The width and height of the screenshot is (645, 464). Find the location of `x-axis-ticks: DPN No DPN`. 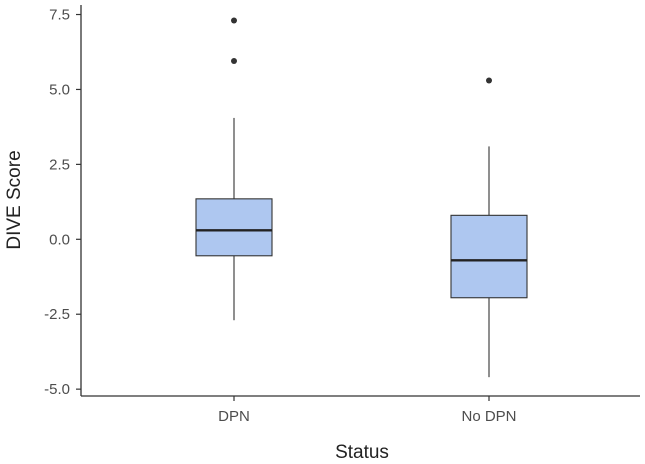

x-axis-ticks: DPN No DPN is located at coordinates (367, 410).